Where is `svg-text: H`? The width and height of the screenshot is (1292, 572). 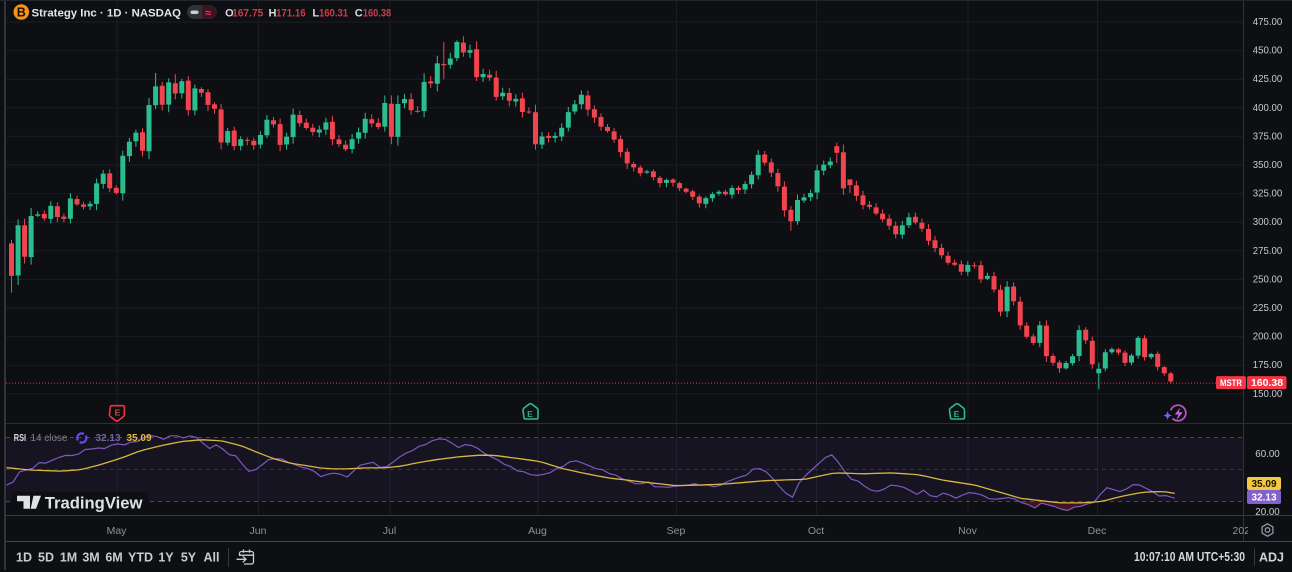
svg-text: H is located at coordinates (273, 14).